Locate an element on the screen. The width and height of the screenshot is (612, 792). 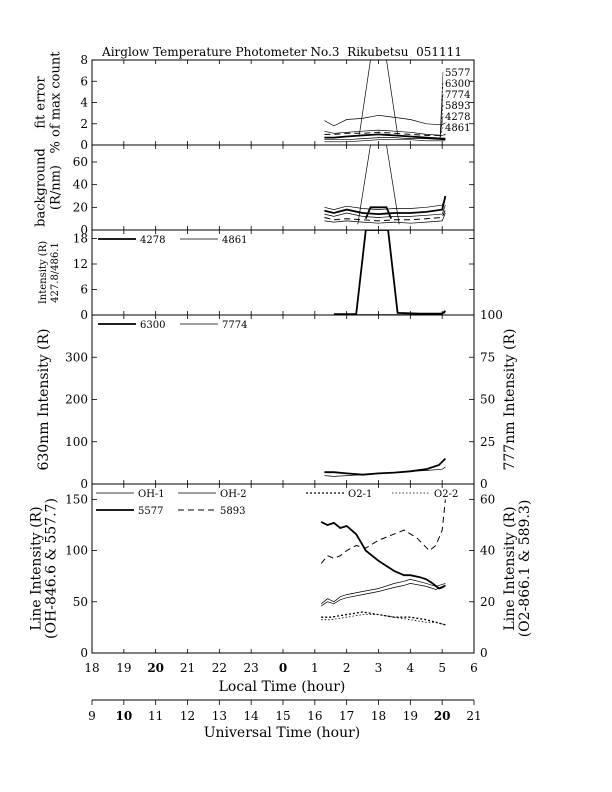
y-tick-label: 300 is located at coordinates (76, 357).